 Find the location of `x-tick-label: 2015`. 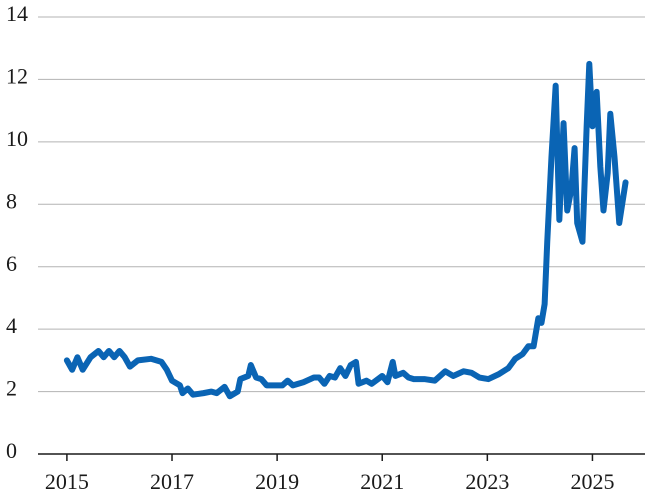

x-tick-label: 2015 is located at coordinates (67, 481).